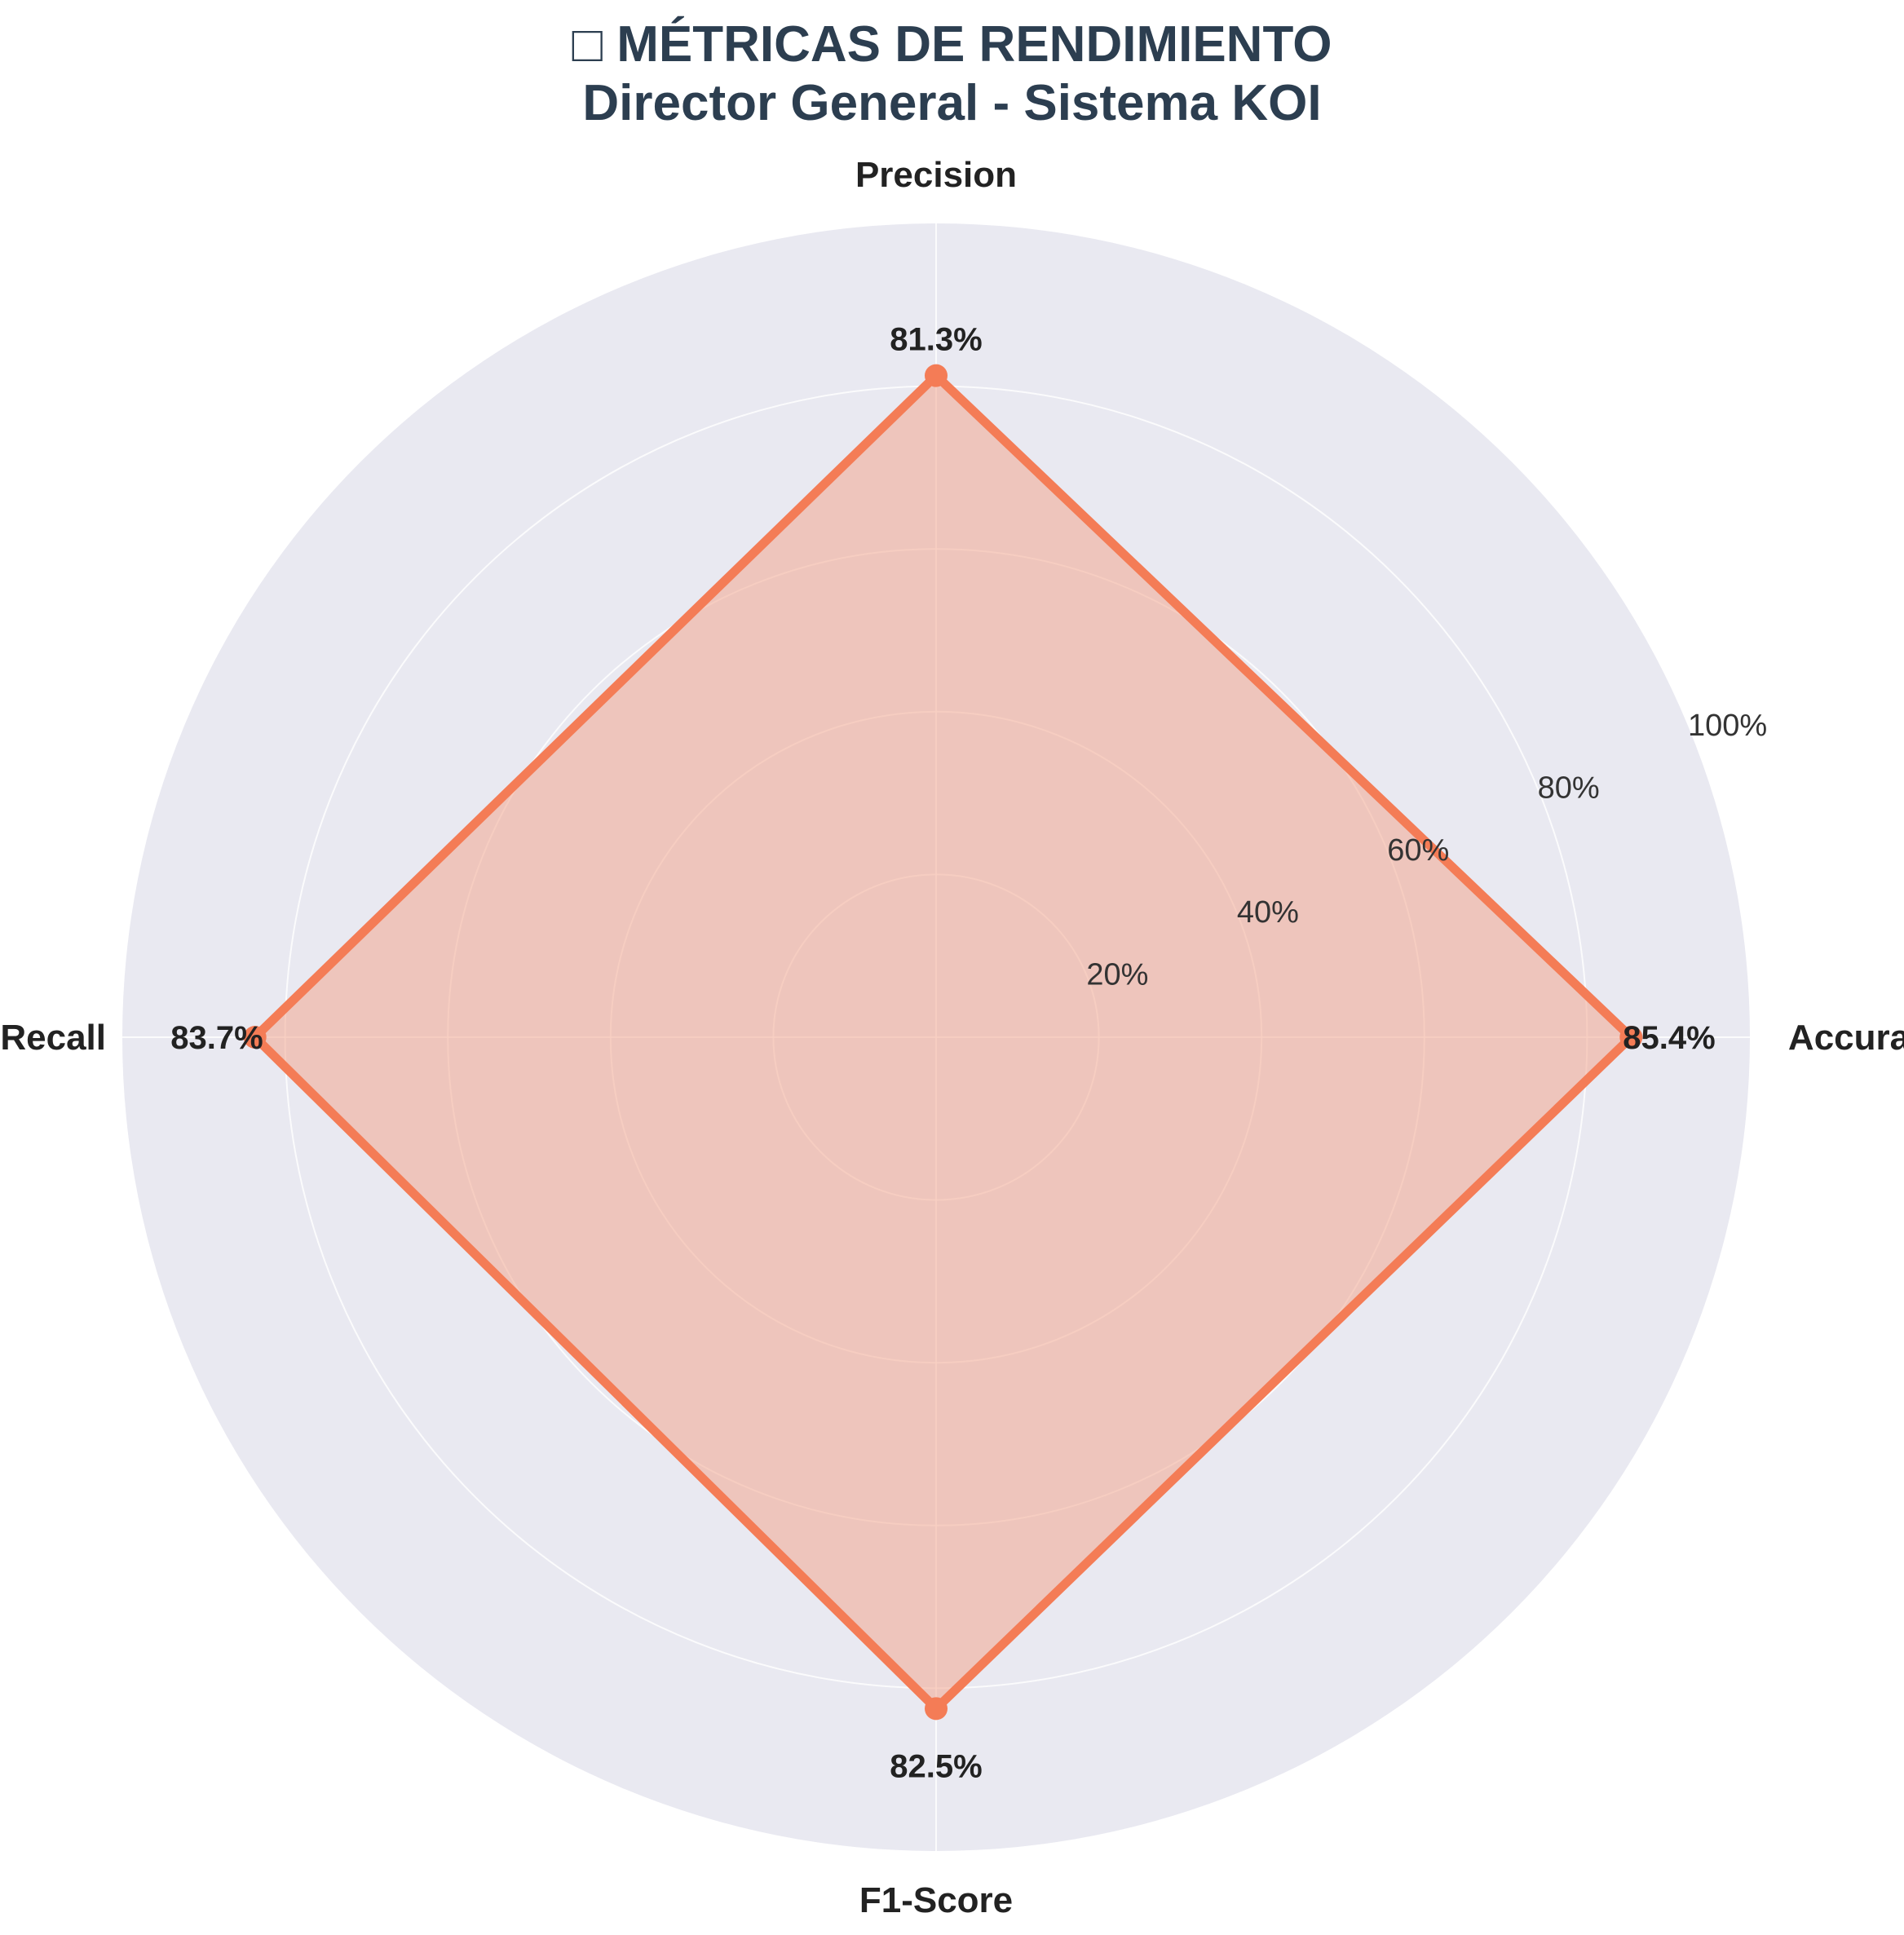 The width and height of the screenshot is (1904, 1935). What do you see at coordinates (1569, 788) in the screenshot?
I see `radial-tick-label-80: 80%` at bounding box center [1569, 788].